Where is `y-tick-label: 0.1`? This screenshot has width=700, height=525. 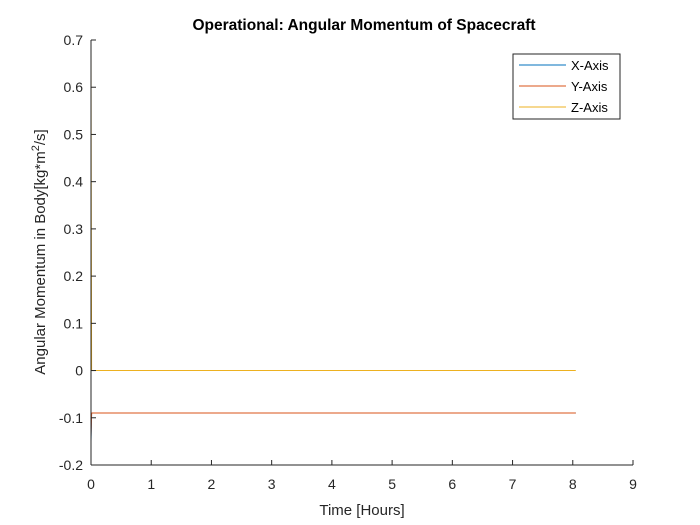 y-tick-label: 0.1 is located at coordinates (74, 323).